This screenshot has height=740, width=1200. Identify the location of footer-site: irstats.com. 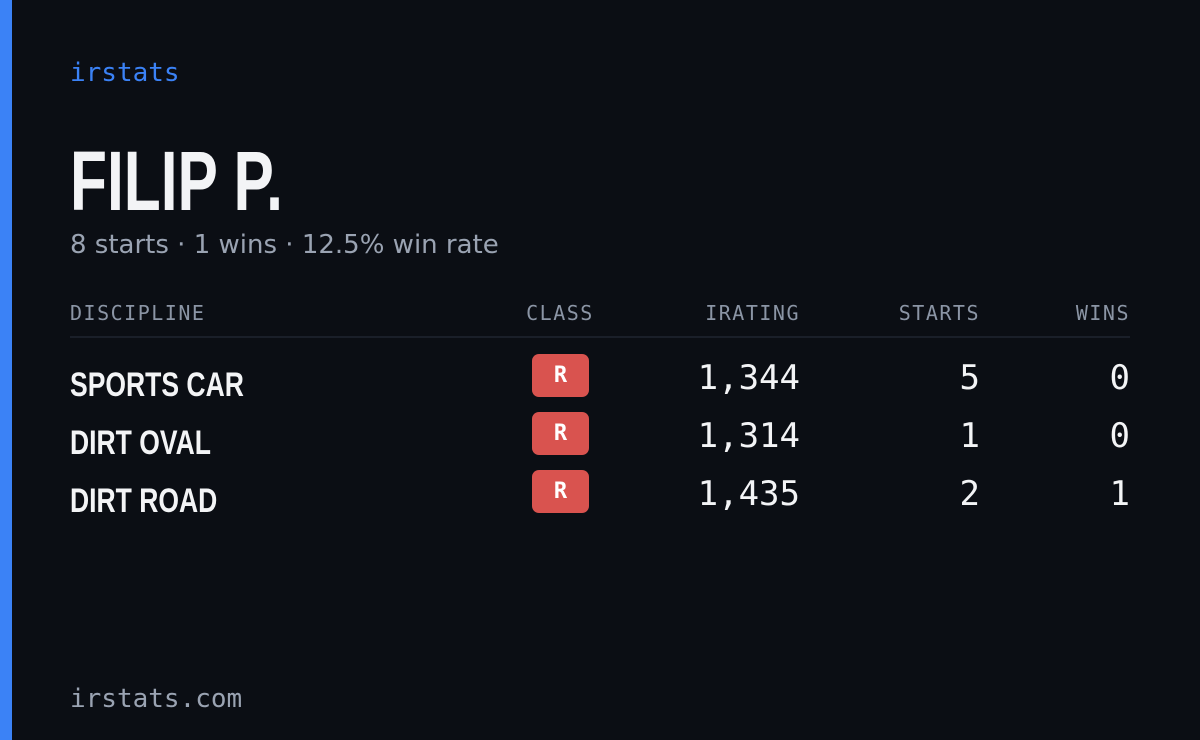
(156, 699).